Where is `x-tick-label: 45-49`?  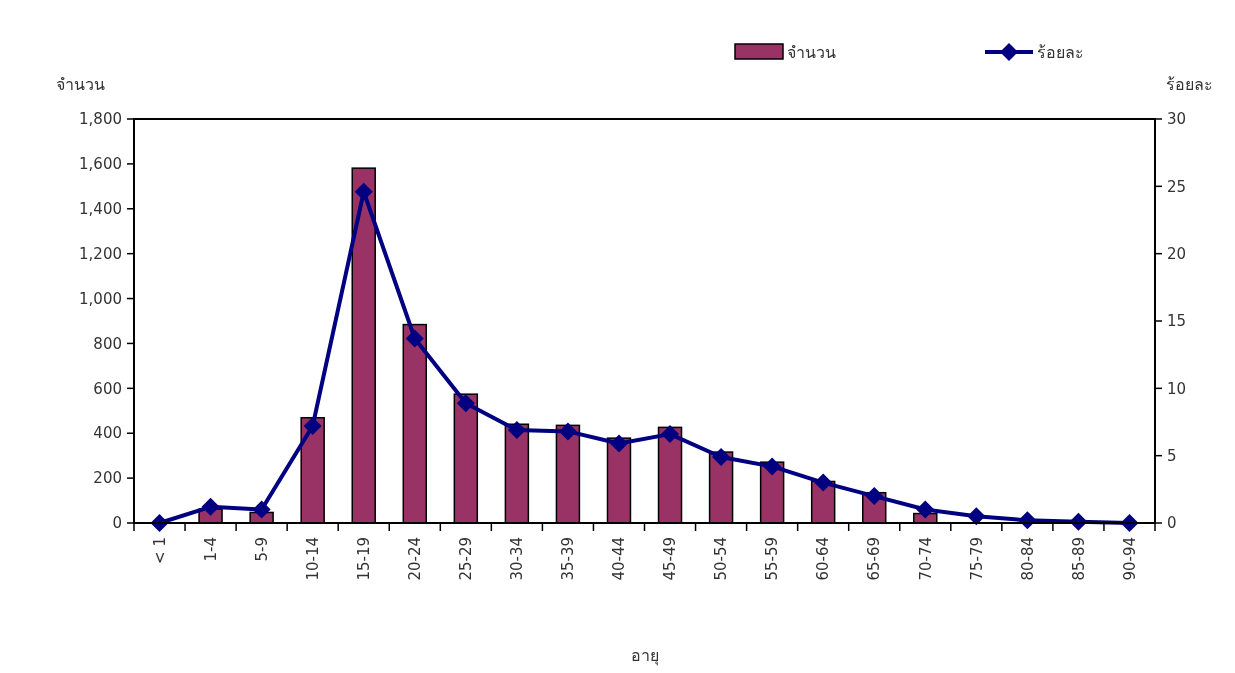
x-tick-label: 45-49 is located at coordinates (670, 559).